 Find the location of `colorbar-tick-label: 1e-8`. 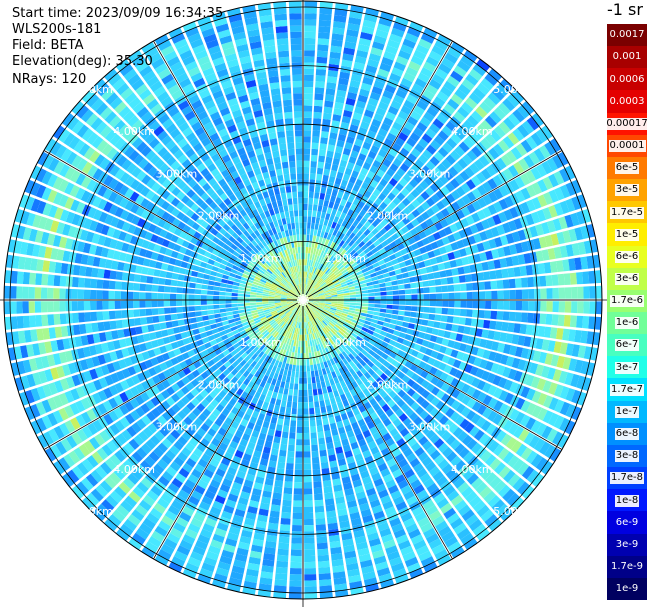

colorbar-tick-label: 1e-8 is located at coordinates (627, 500).